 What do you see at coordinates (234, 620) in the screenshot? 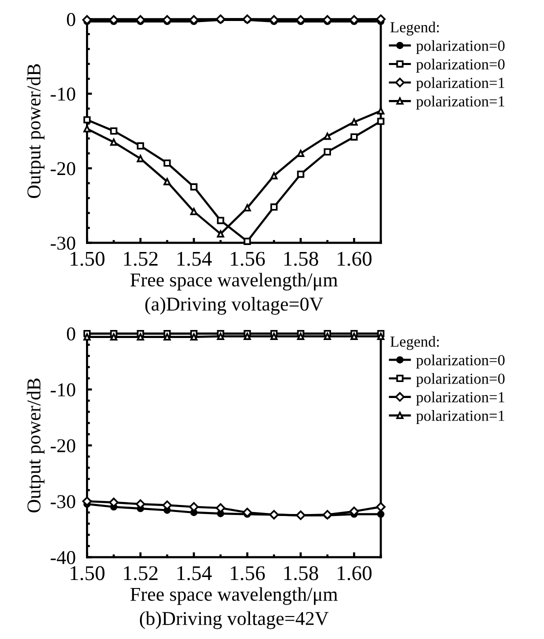
I see `text: (b)Driving voltage=42V` at bounding box center [234, 620].